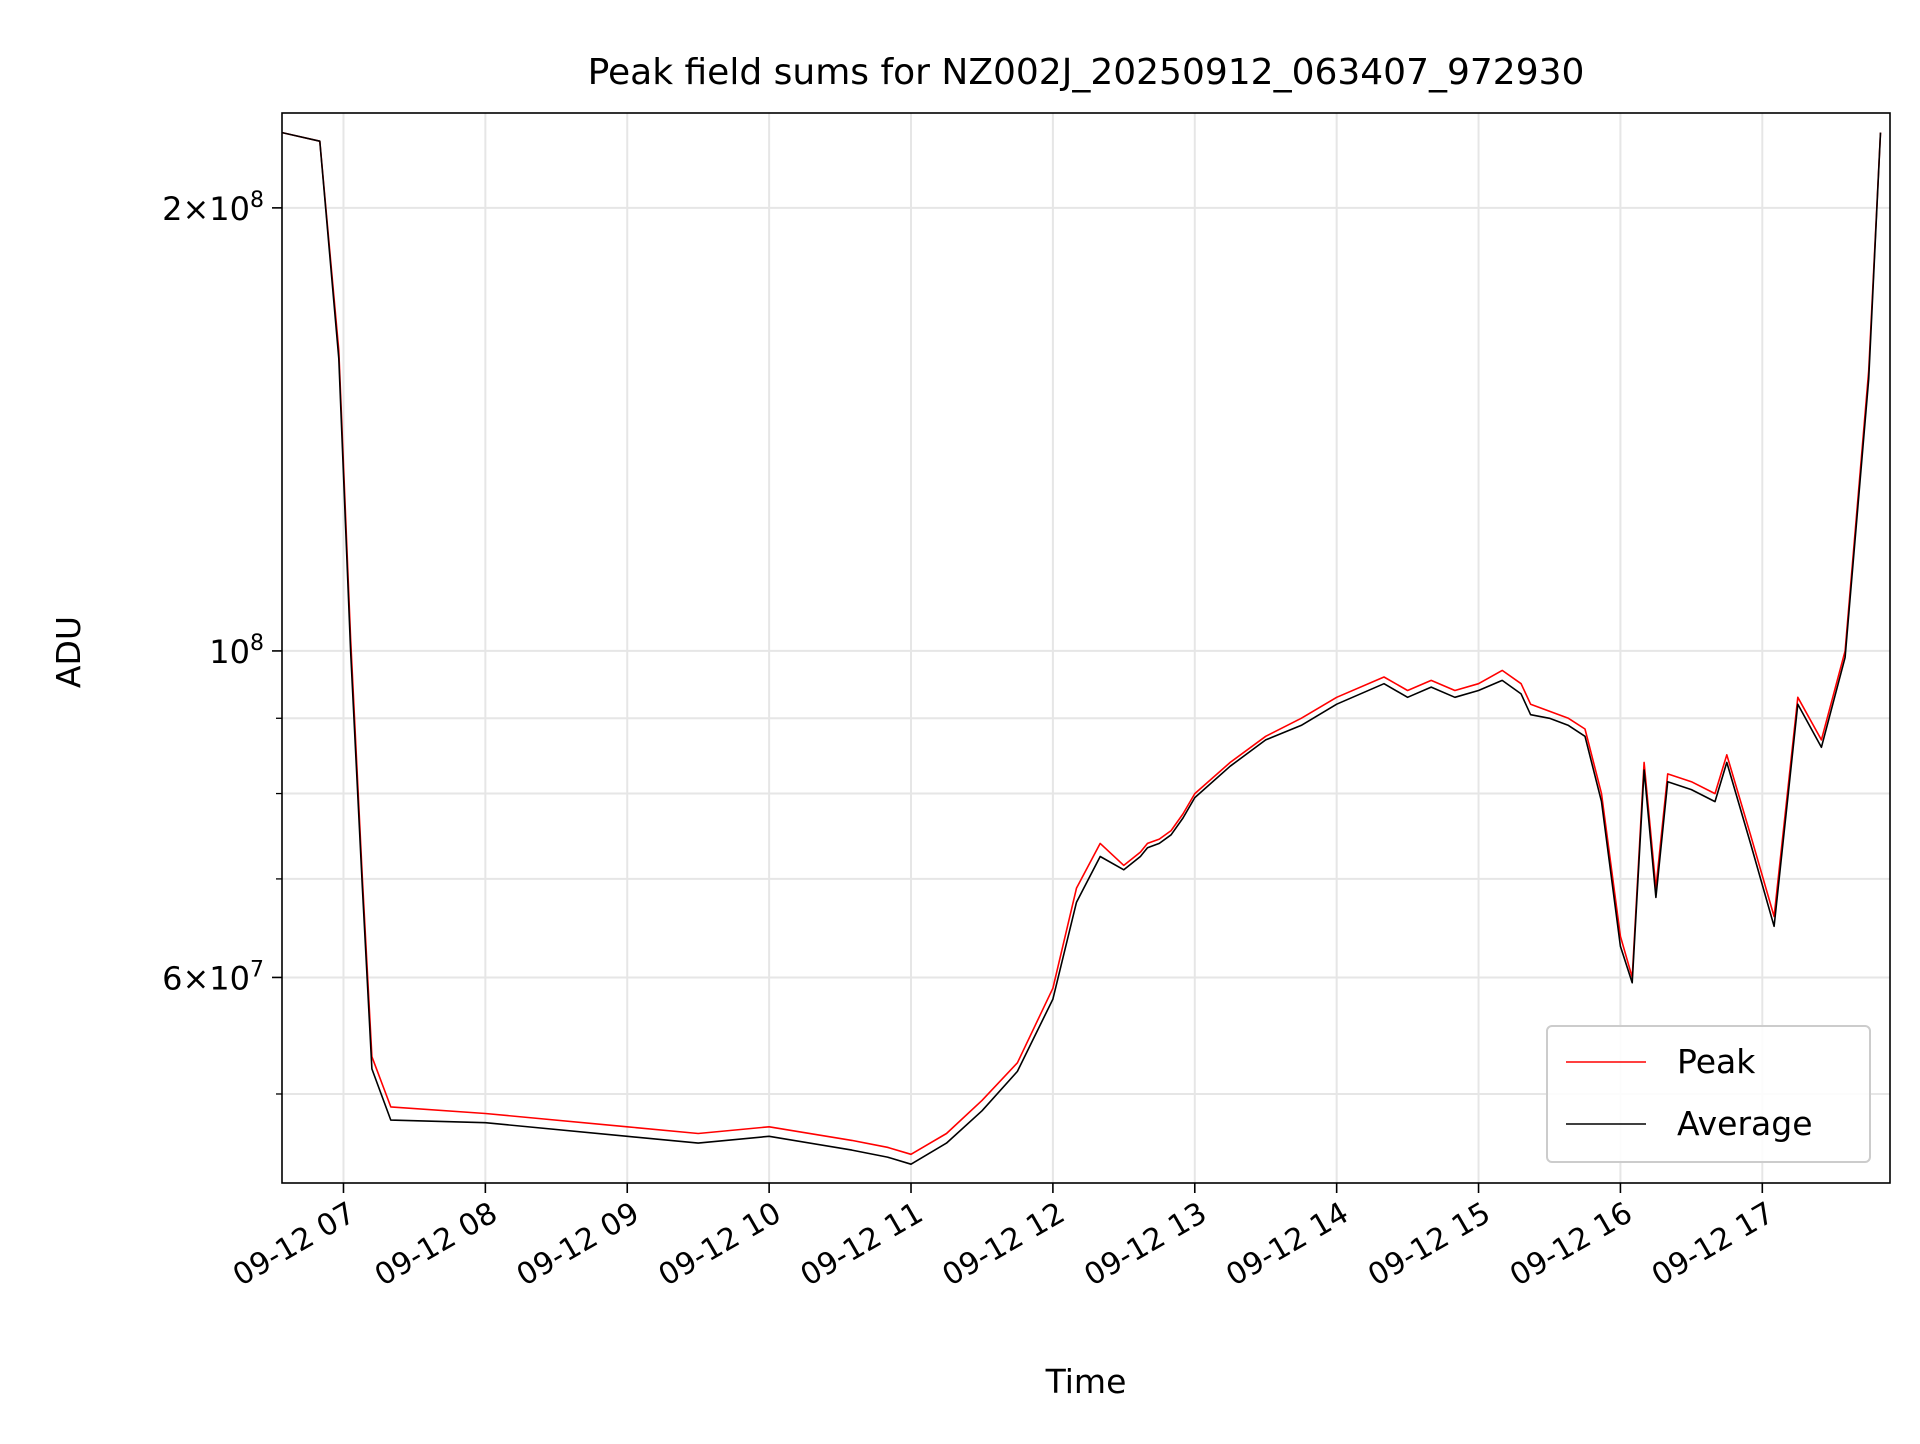 The image size is (1920, 1444). I want to click on legend-label-average: Average, so click(1745, 1123).